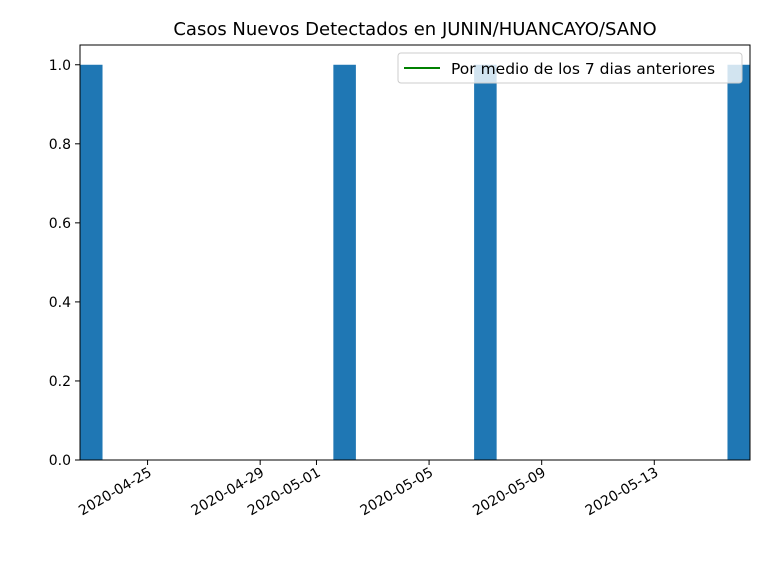 This screenshot has height=576, width=768. Describe the element at coordinates (64, 263) in the screenshot. I see `y-axis-ticks: 0.0 0.2 0.4 0.6 0.8 1.0` at that location.